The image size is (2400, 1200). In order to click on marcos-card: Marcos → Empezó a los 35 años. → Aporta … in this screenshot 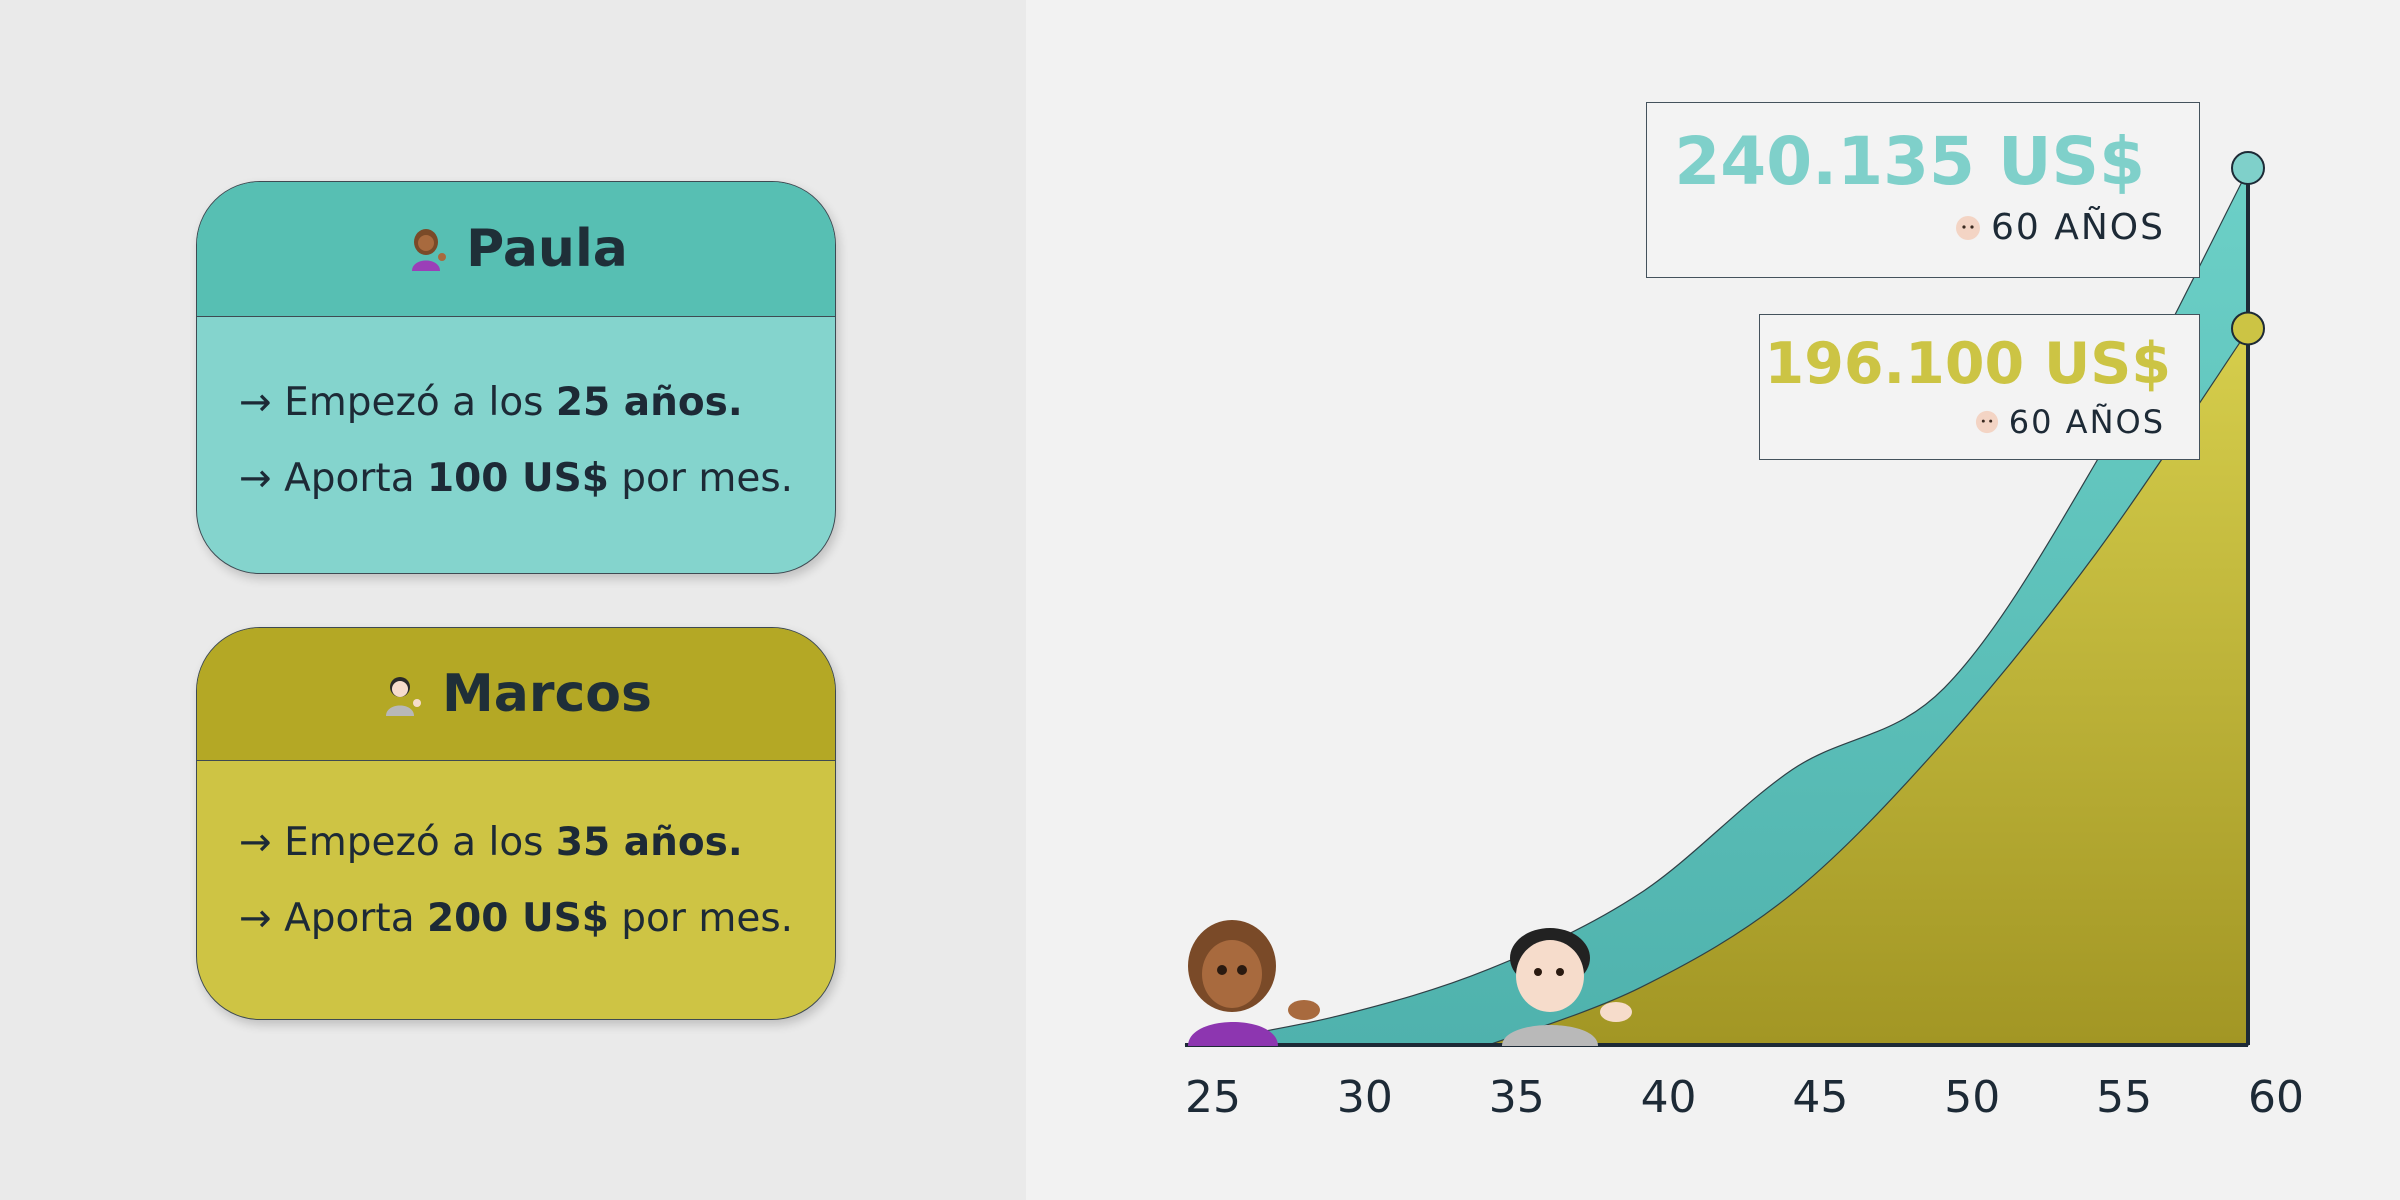, I will do `click(516, 823)`.